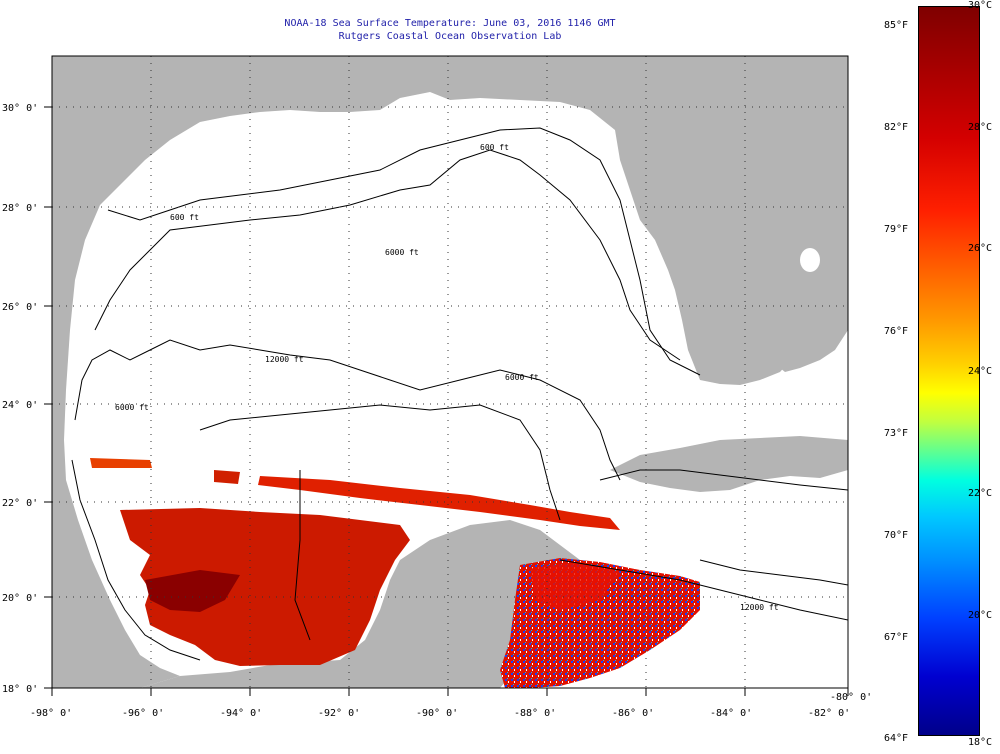  I want to click on colorbar-label-73f: 73°F, so click(896, 433).